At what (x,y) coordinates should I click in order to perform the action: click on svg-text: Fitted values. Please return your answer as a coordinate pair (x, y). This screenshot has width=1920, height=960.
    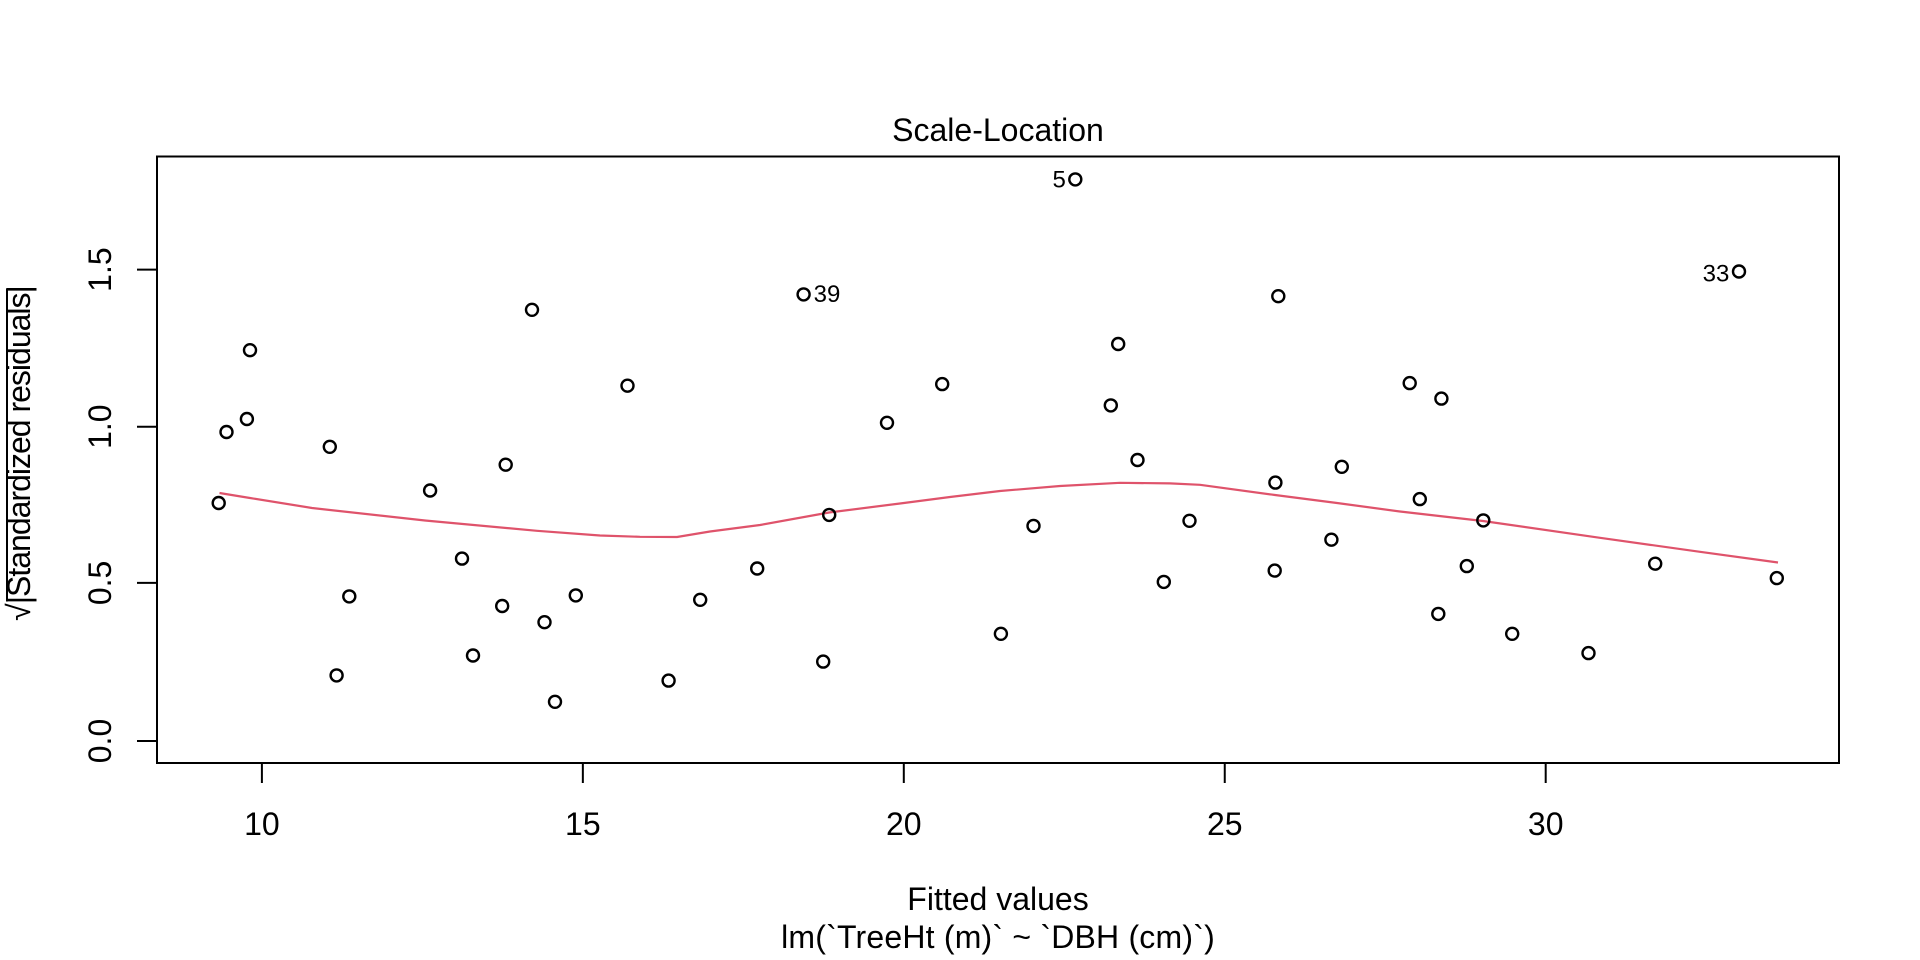
    Looking at the image, I should click on (997, 899).